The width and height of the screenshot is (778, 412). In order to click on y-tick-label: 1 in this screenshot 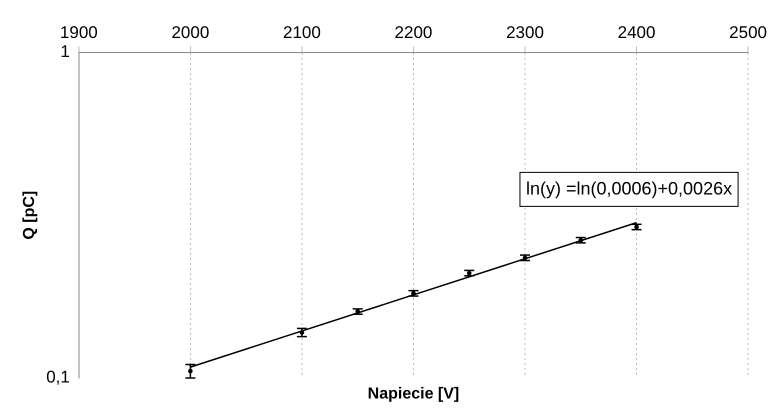, I will do `click(65, 52)`.